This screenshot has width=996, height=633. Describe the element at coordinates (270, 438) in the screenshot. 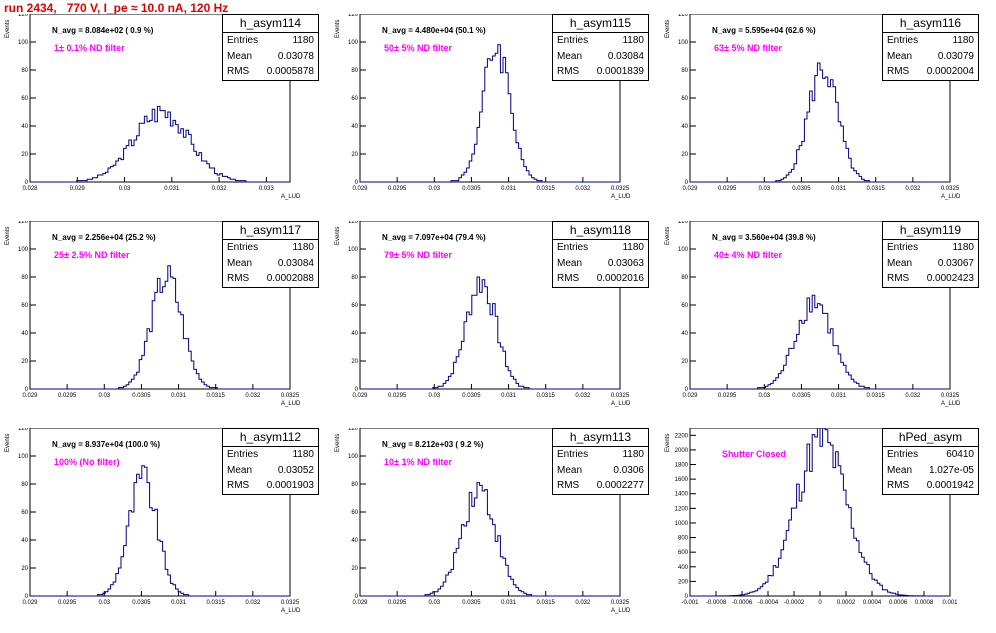

I see `histogram-title: h_asym112` at that location.